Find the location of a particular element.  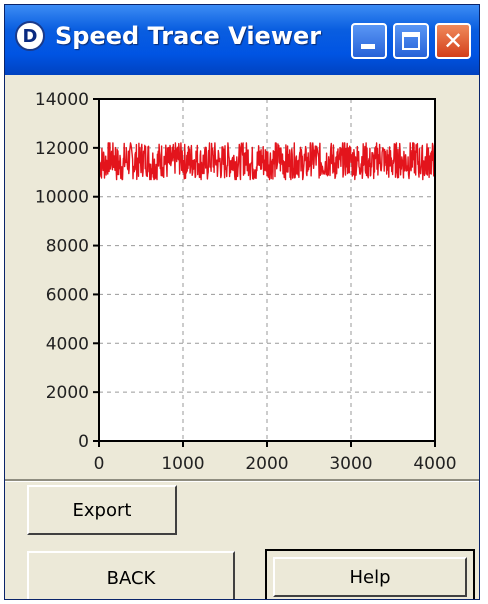

y-tick-label: 14000 is located at coordinates (62, 100).